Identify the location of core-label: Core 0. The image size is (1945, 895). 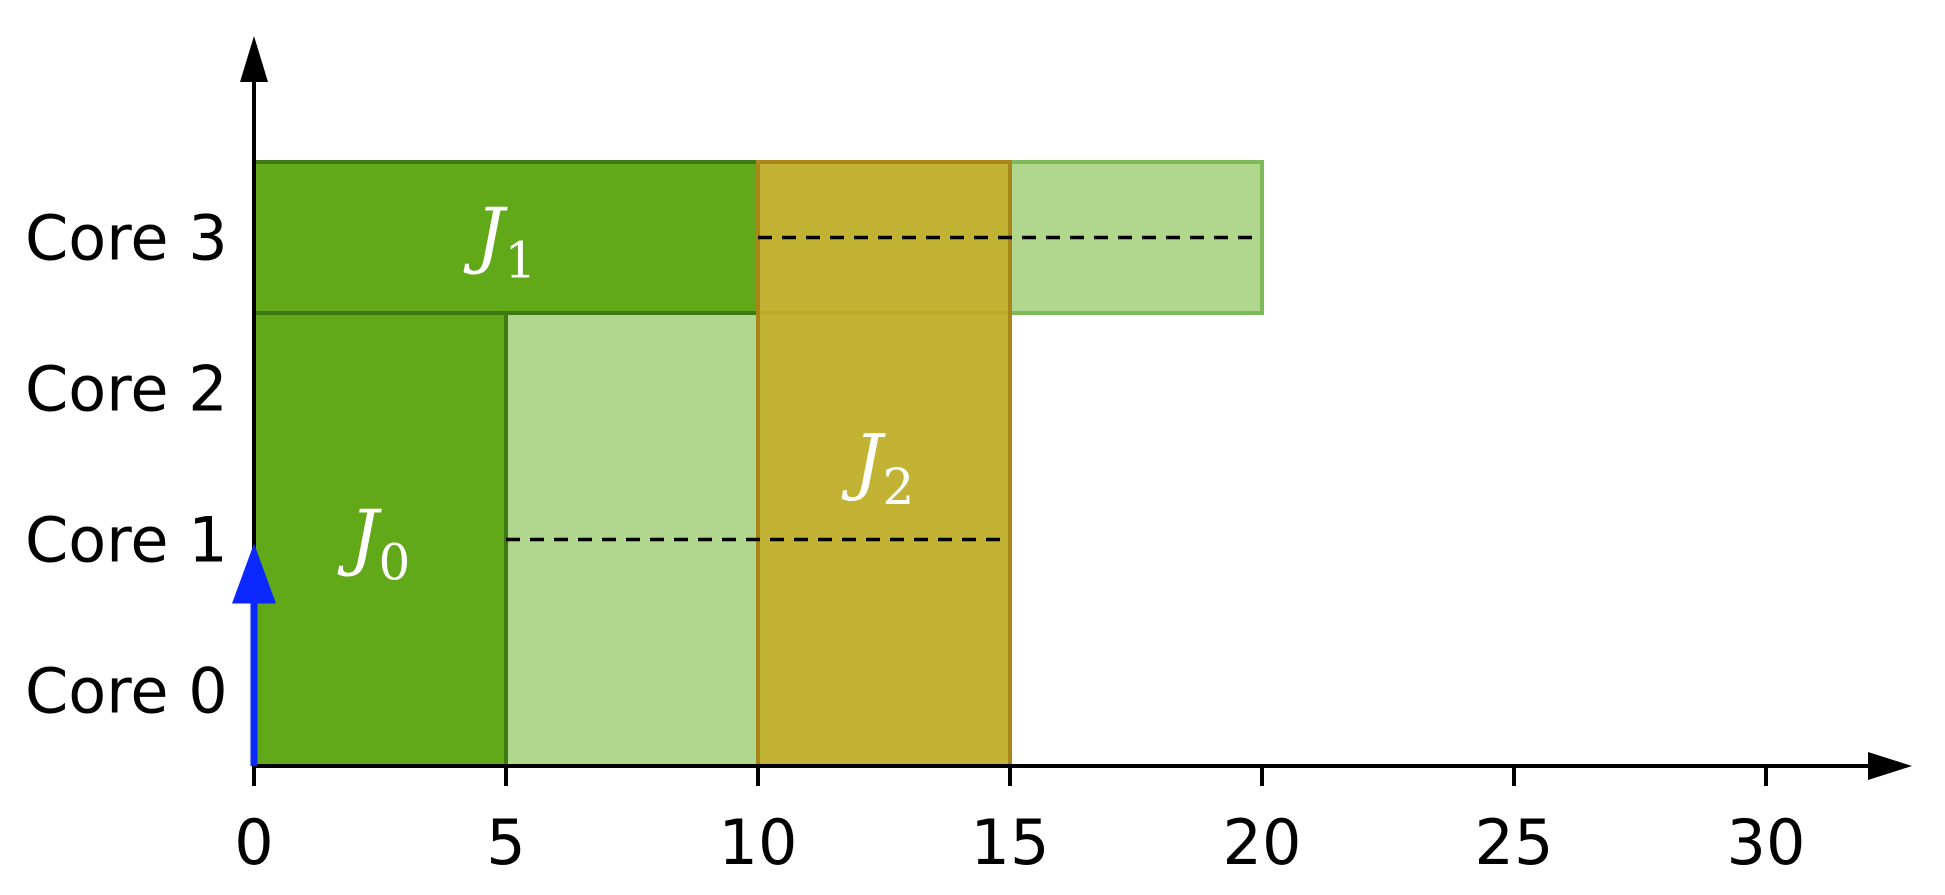
(126, 691).